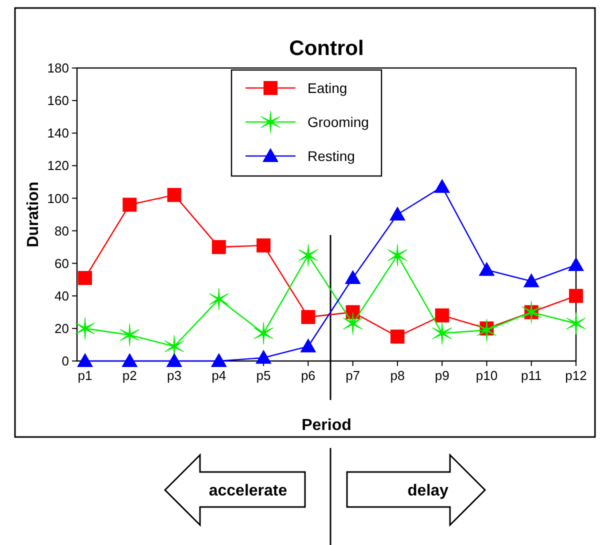 This screenshot has height=545, width=603. I want to click on x-tick-label: p12, so click(576, 375).